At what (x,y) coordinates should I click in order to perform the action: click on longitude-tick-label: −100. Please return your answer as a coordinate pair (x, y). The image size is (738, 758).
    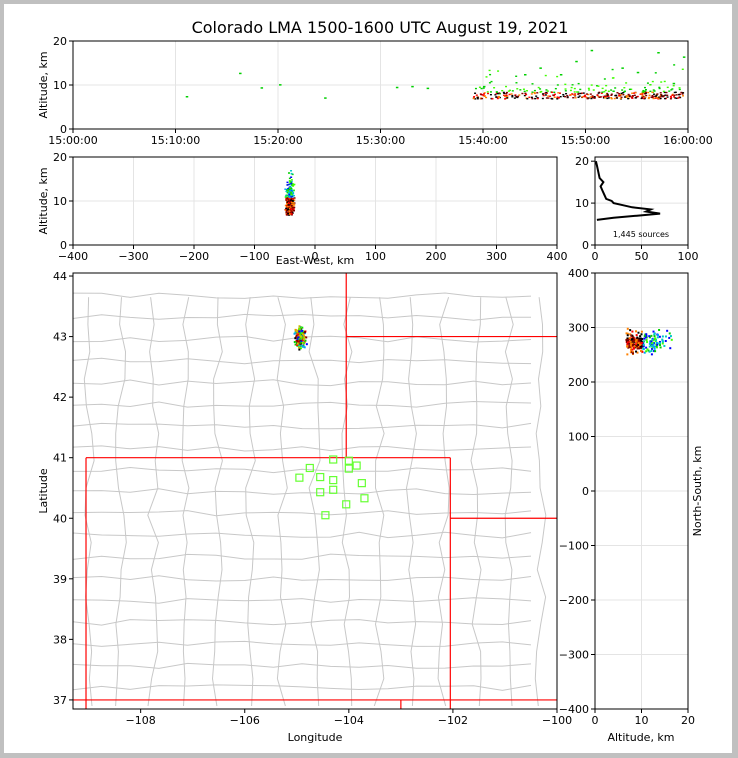
    Looking at the image, I should click on (557, 720).